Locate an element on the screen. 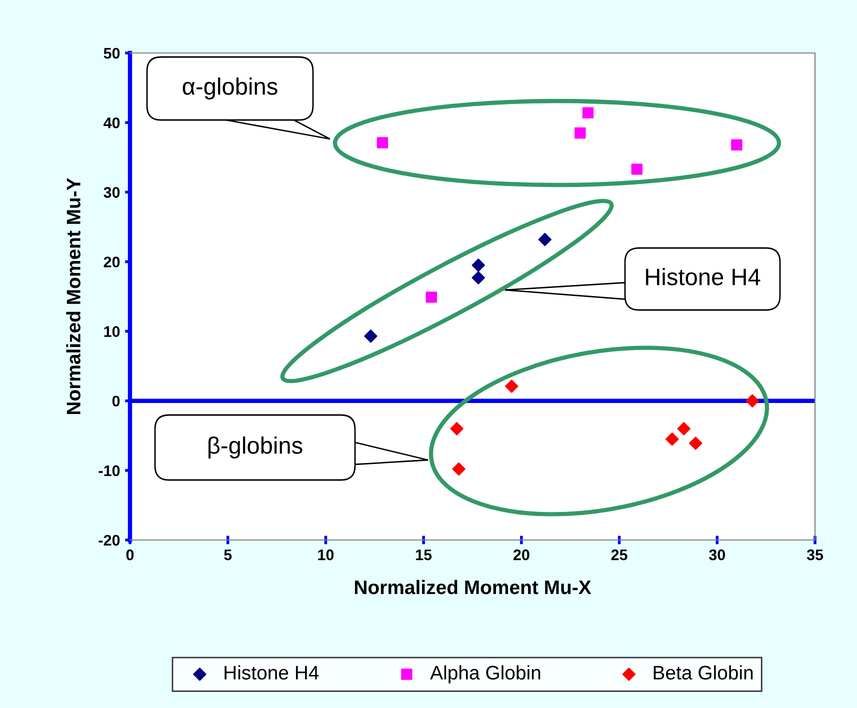  x-tick-label: 20 is located at coordinates (521, 554).